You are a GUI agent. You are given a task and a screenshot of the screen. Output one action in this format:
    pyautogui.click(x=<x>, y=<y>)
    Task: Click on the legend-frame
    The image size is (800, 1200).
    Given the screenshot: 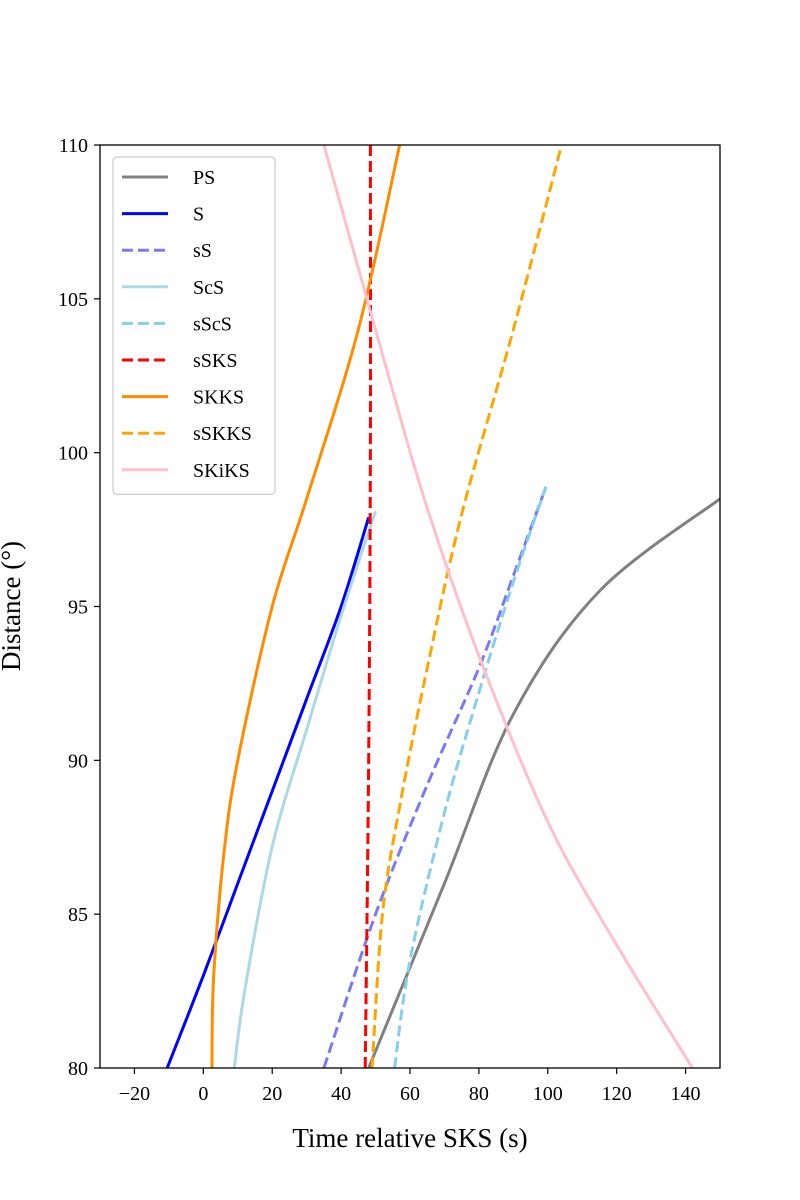 What is the action you would take?
    pyautogui.click(x=194, y=325)
    